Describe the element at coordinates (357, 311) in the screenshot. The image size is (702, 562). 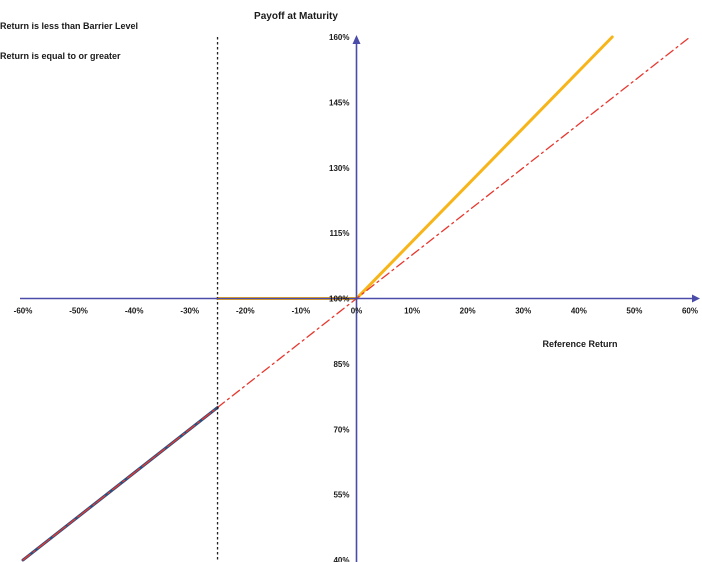
I see `x-tick-label: 0%` at that location.